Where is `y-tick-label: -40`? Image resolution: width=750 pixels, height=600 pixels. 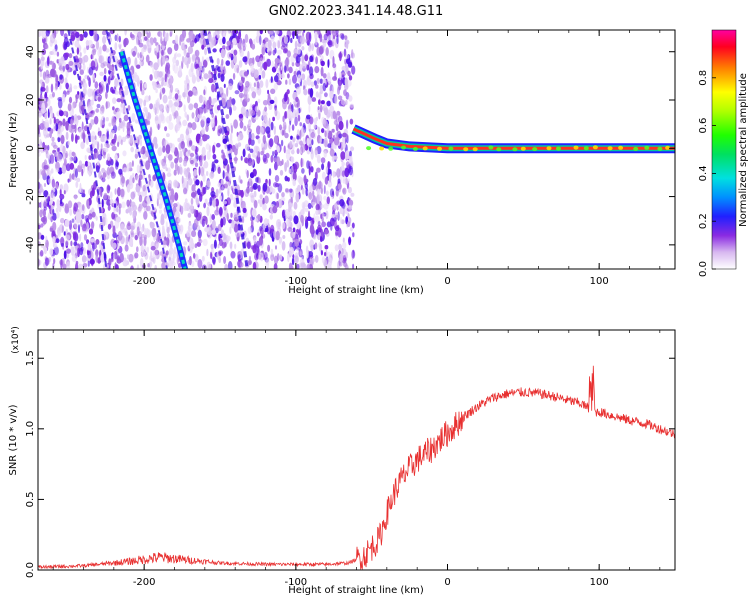
y-tick-label: -40 is located at coordinates (30, 245).